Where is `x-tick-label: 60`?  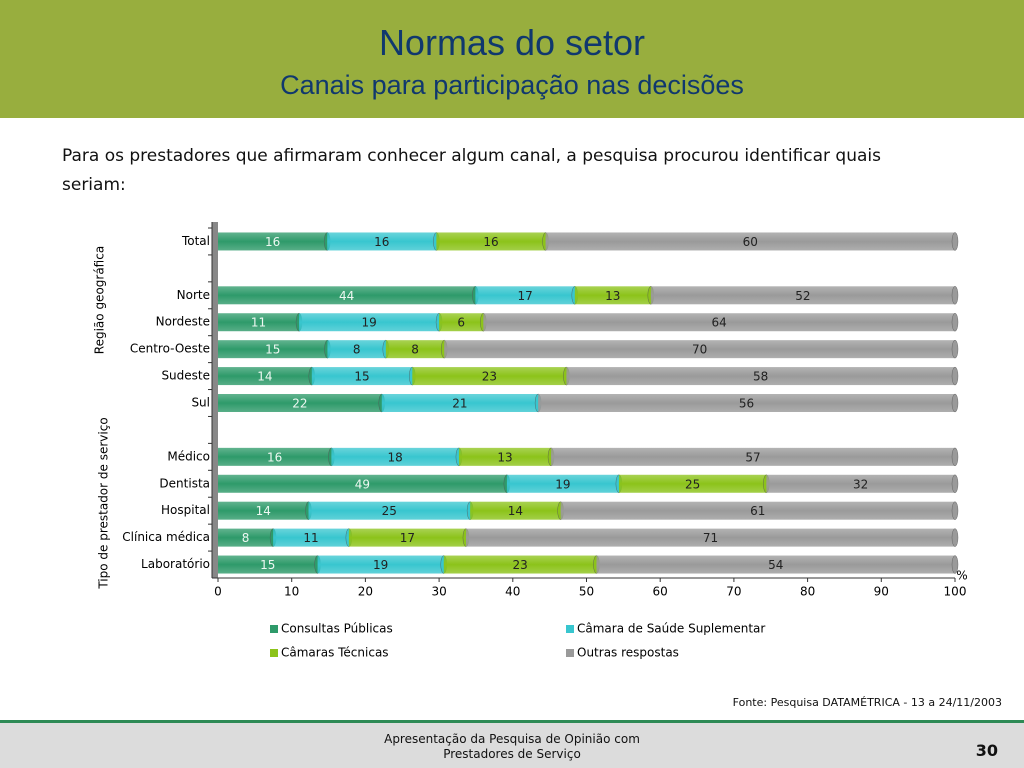 x-tick-label: 60 is located at coordinates (660, 592).